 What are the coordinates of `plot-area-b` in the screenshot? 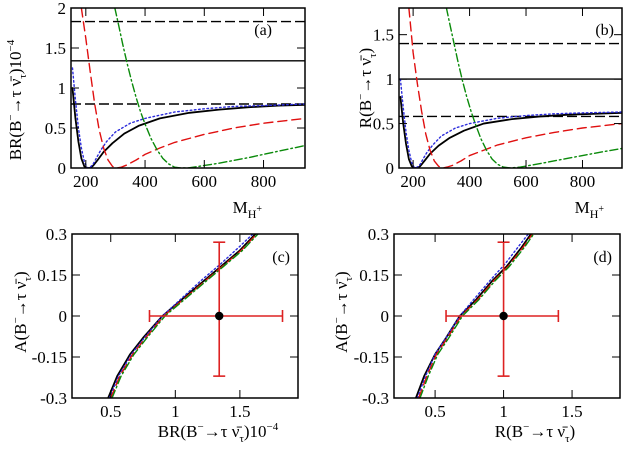 It's located at (510, 88).